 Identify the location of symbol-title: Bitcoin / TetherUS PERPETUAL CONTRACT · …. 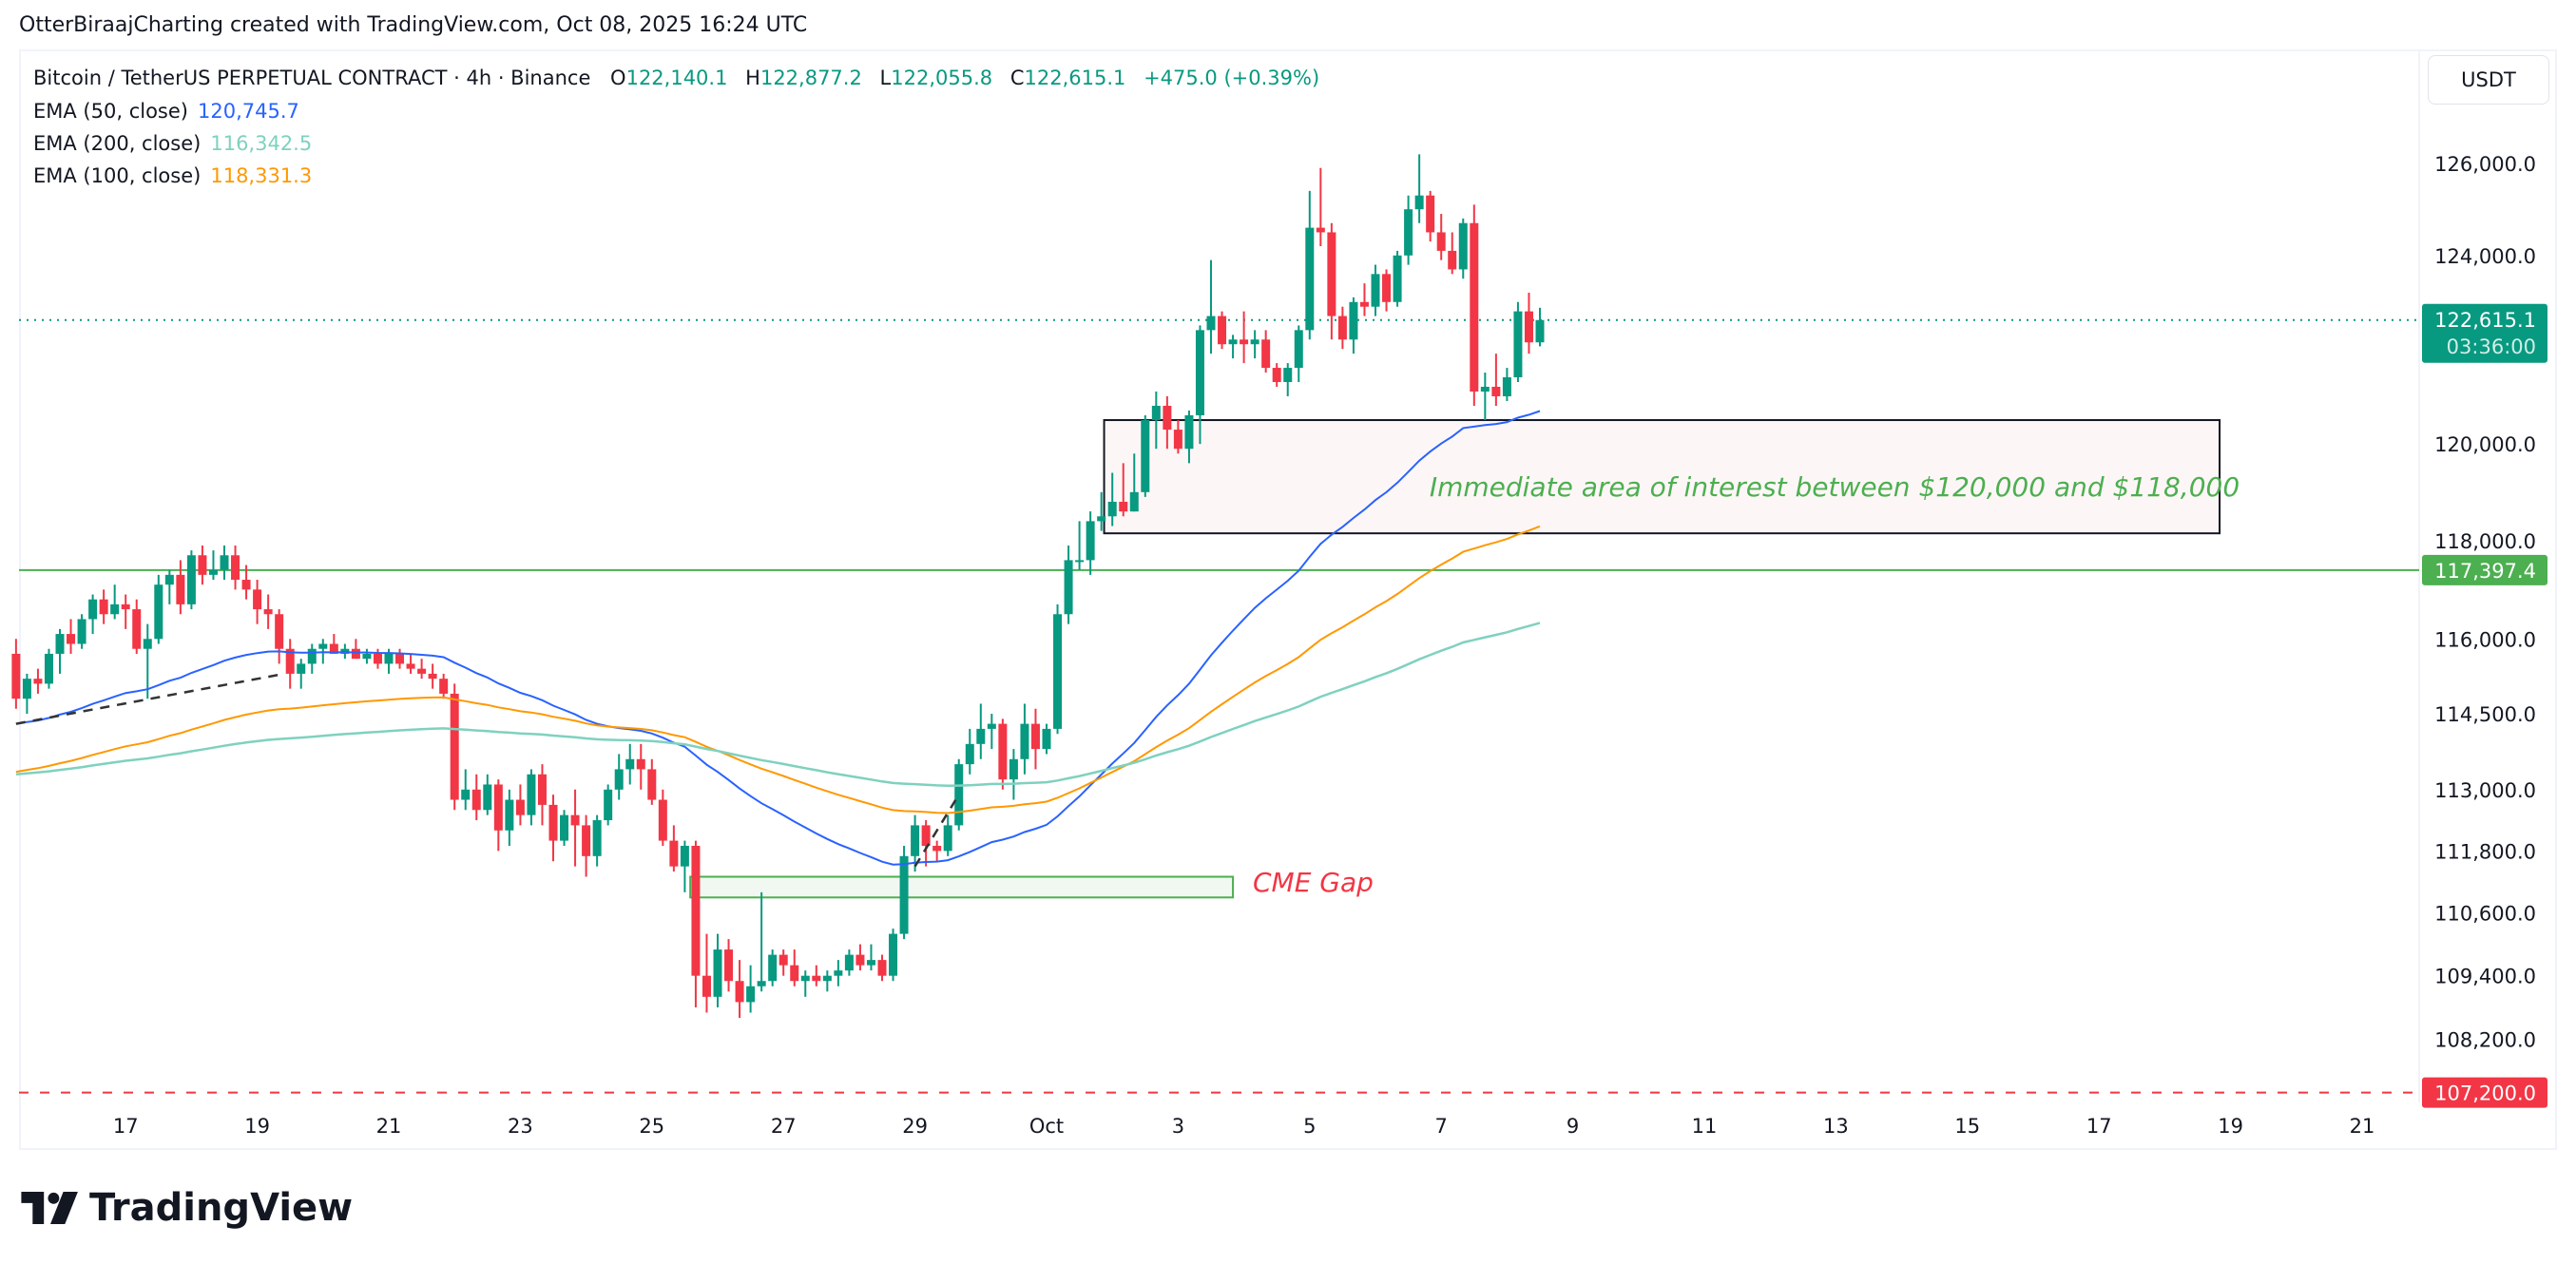
(312, 78).